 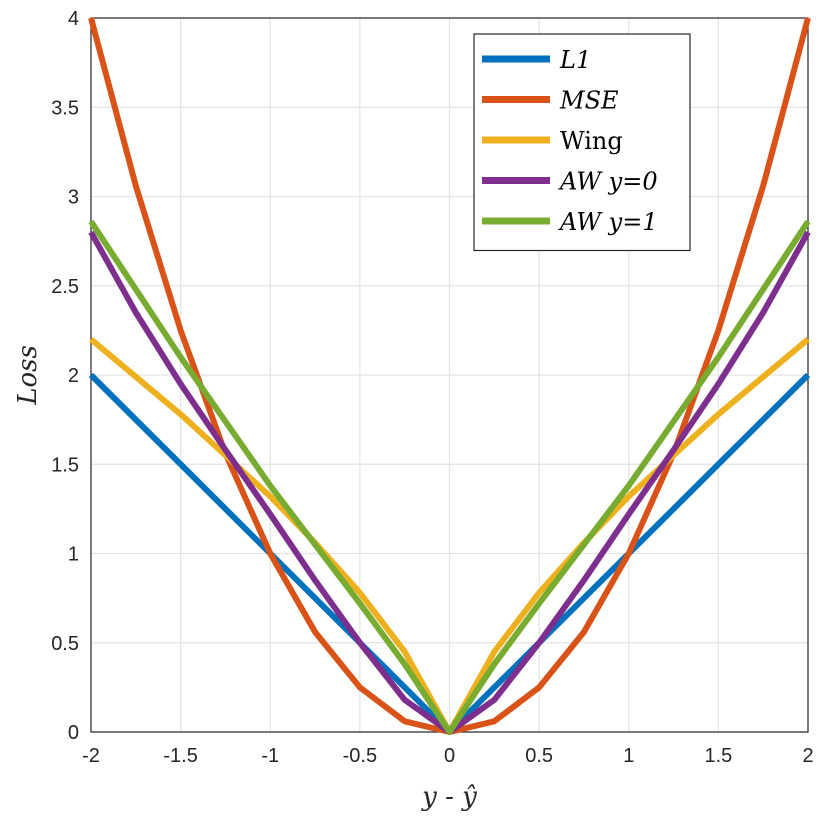 I want to click on y-tick-labels: 0 0.5 1 1.5 2 2.5 3 3.5 4, so click(x=65, y=376).